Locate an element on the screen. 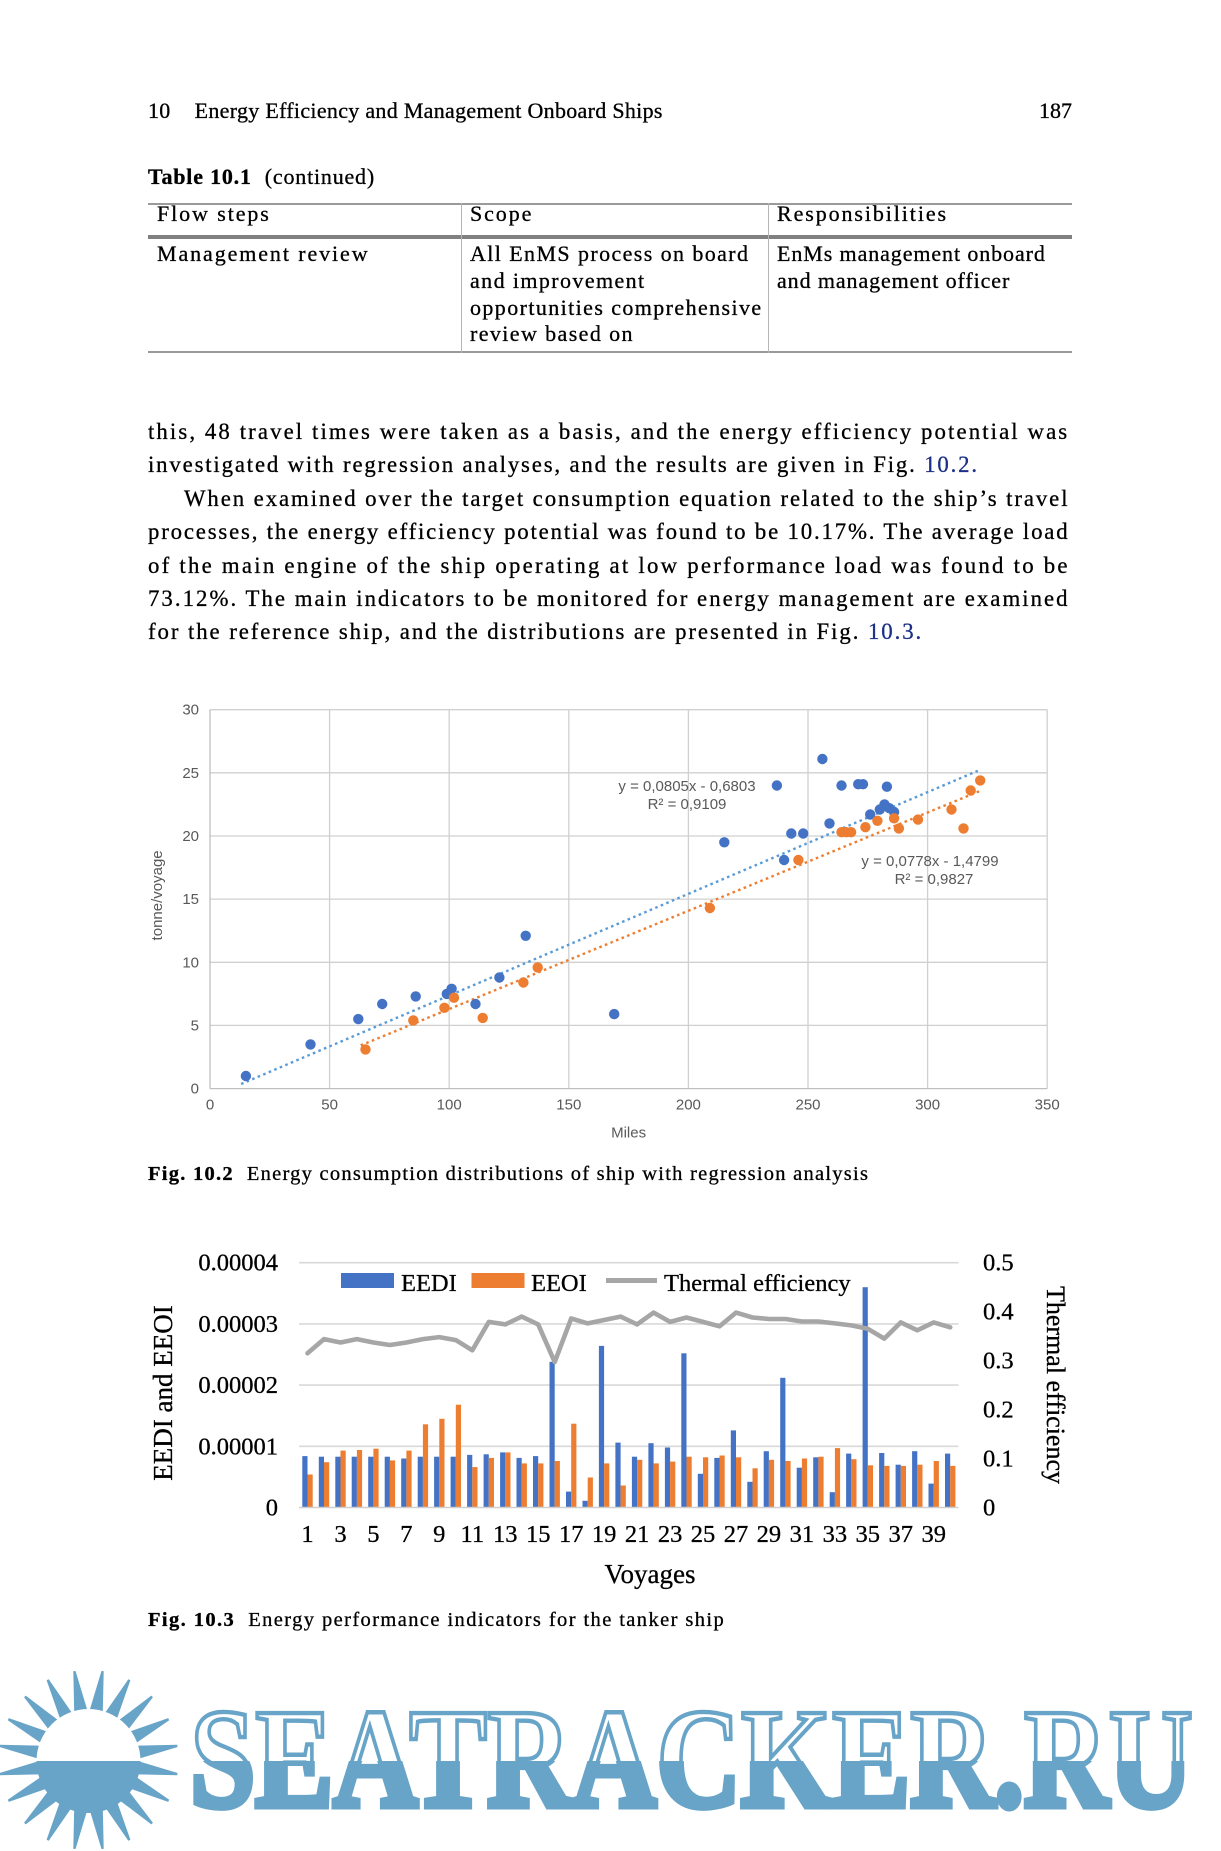 The image size is (1221, 1851). svg-text: 0.1 is located at coordinates (998, 1459).